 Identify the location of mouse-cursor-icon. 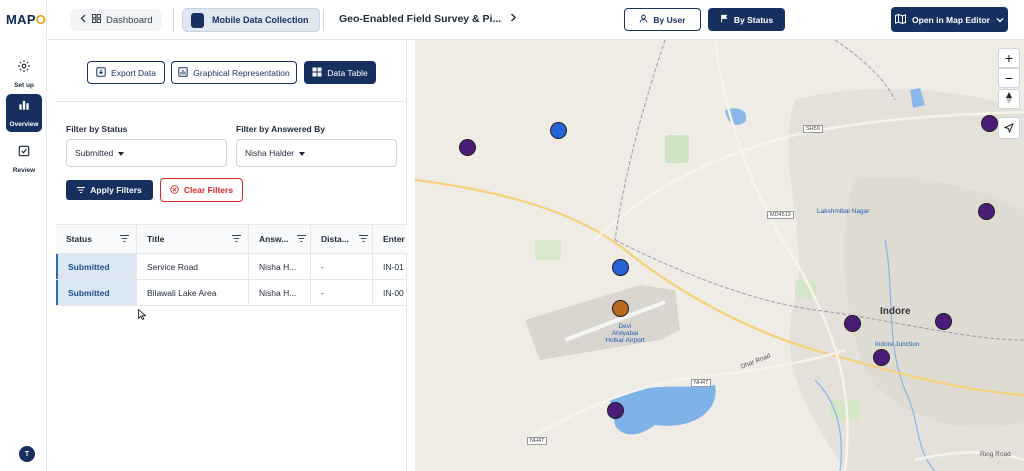
(142, 316).